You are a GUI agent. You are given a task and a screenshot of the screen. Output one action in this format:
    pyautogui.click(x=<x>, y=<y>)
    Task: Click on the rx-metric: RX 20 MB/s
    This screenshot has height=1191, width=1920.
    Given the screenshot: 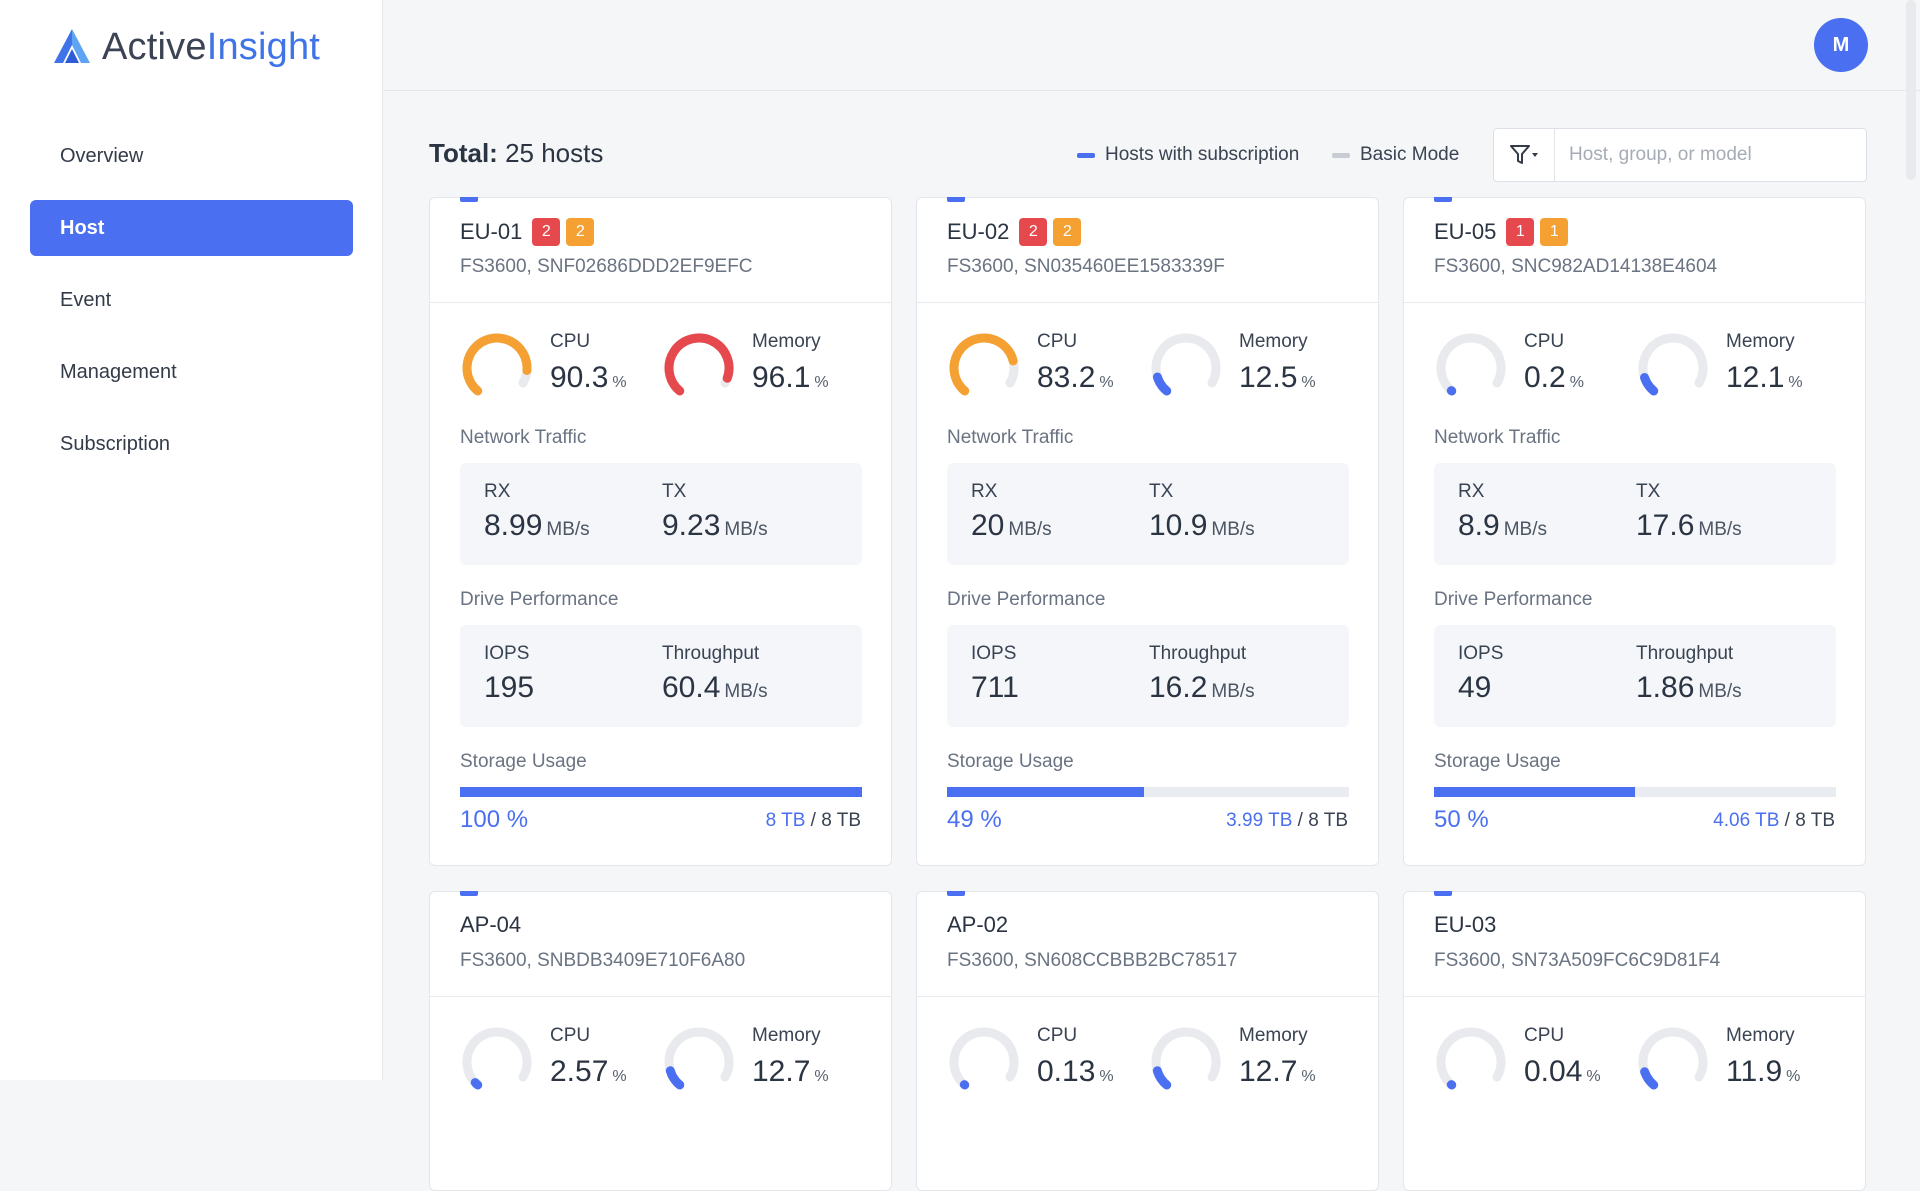 What is the action you would take?
    pyautogui.click(x=1011, y=512)
    